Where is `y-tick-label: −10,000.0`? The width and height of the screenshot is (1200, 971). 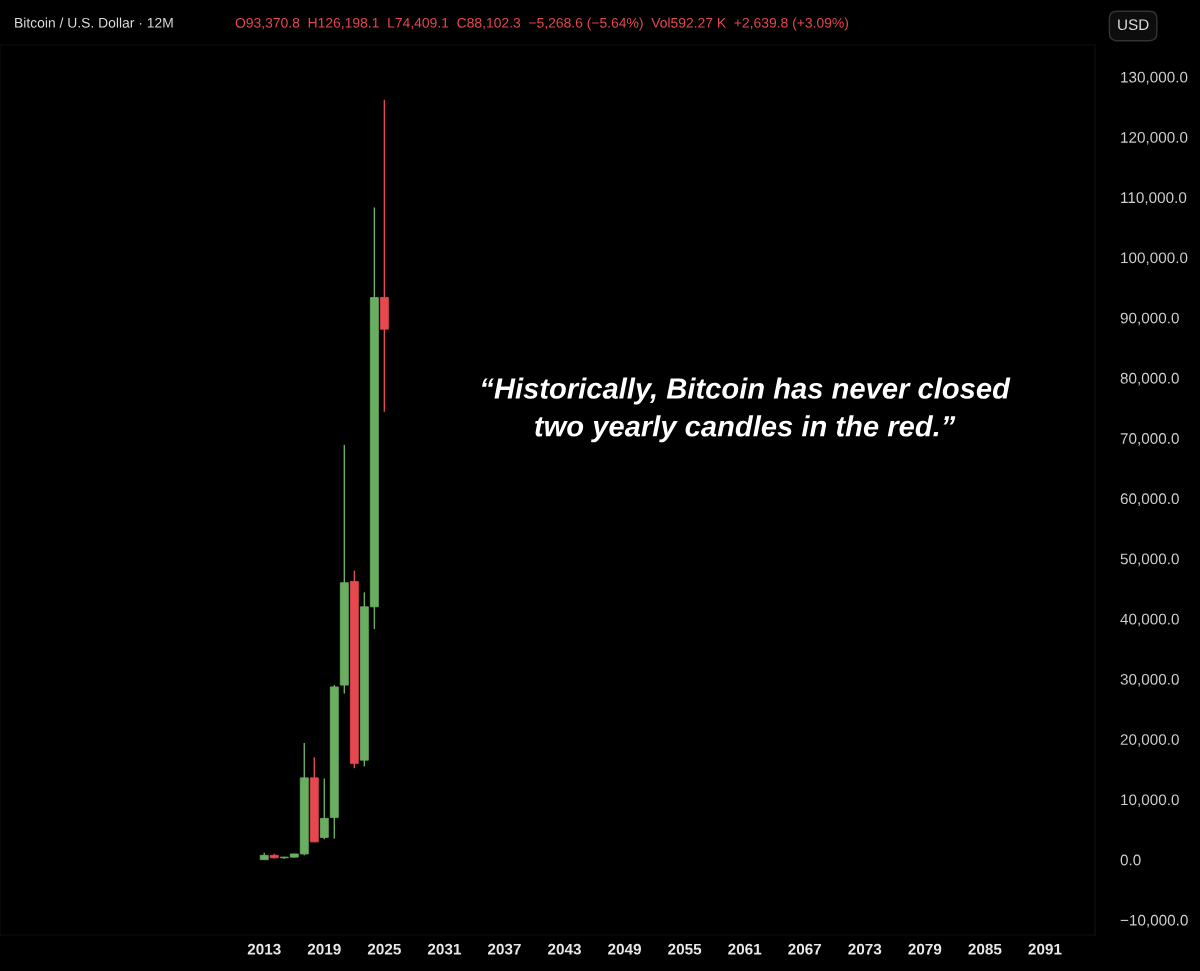 y-tick-label: −10,000.0 is located at coordinates (1154, 921).